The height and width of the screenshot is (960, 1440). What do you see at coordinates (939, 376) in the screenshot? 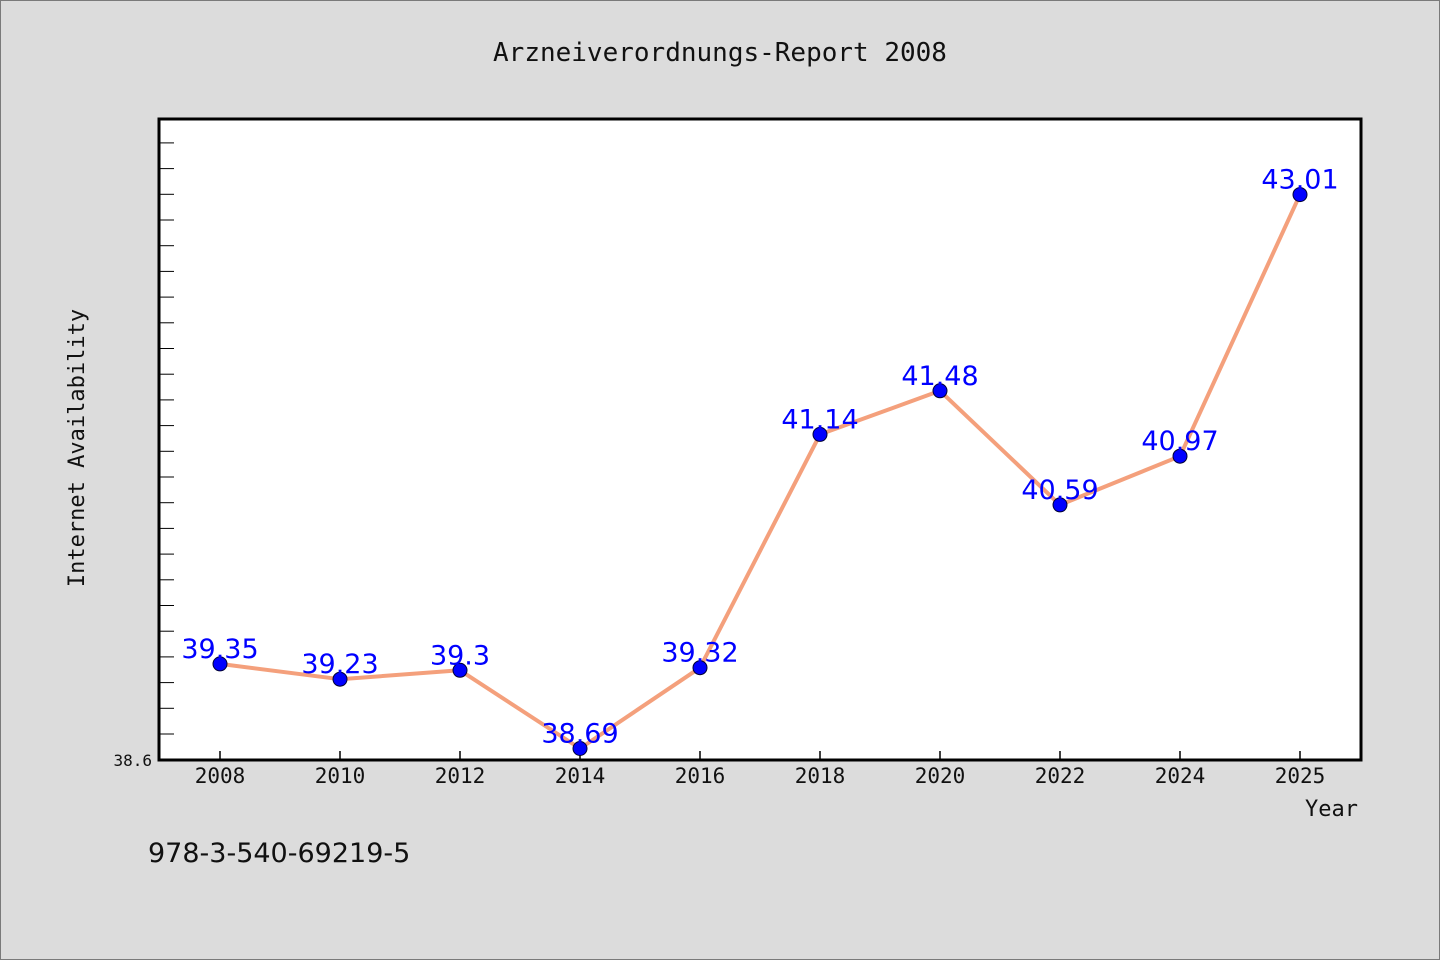
I see `data-label: 41.48` at bounding box center [939, 376].